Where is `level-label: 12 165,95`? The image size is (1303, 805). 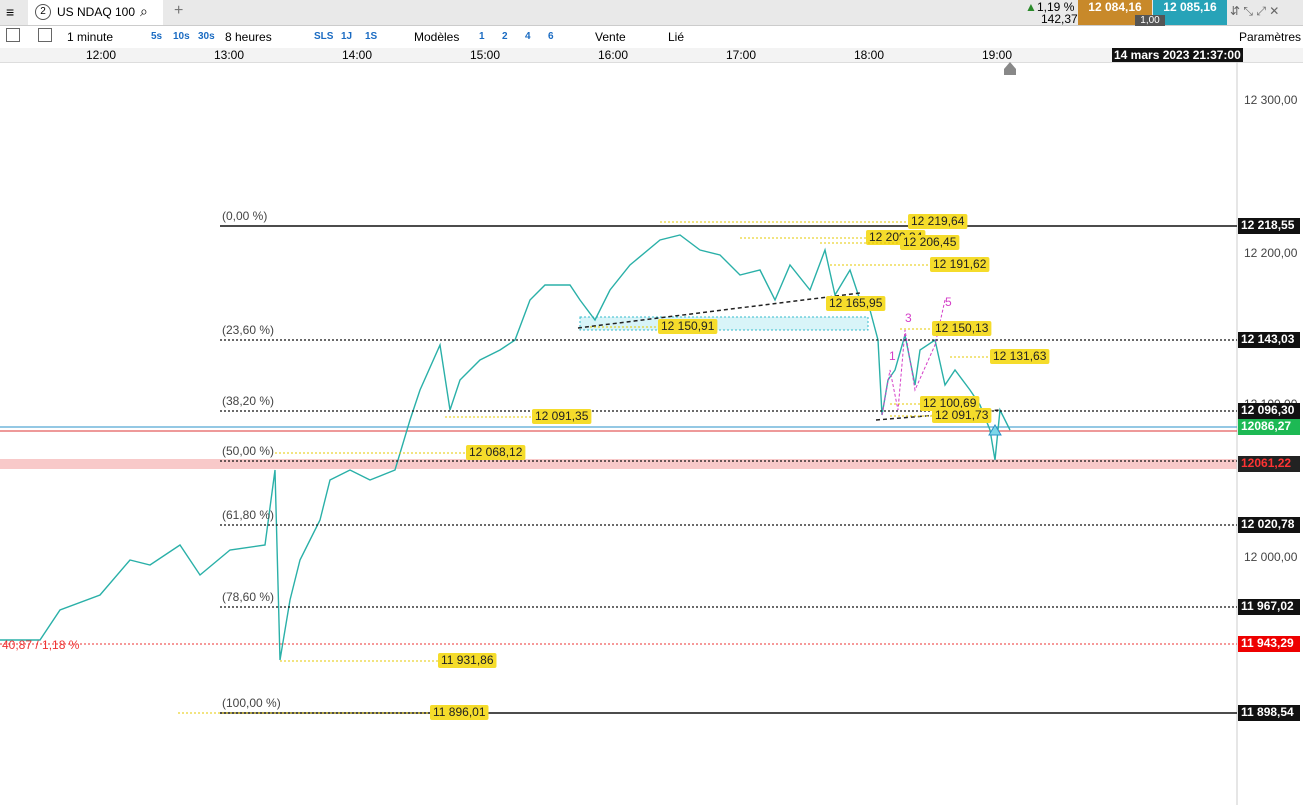
level-label: 12 165,95 is located at coordinates (856, 303).